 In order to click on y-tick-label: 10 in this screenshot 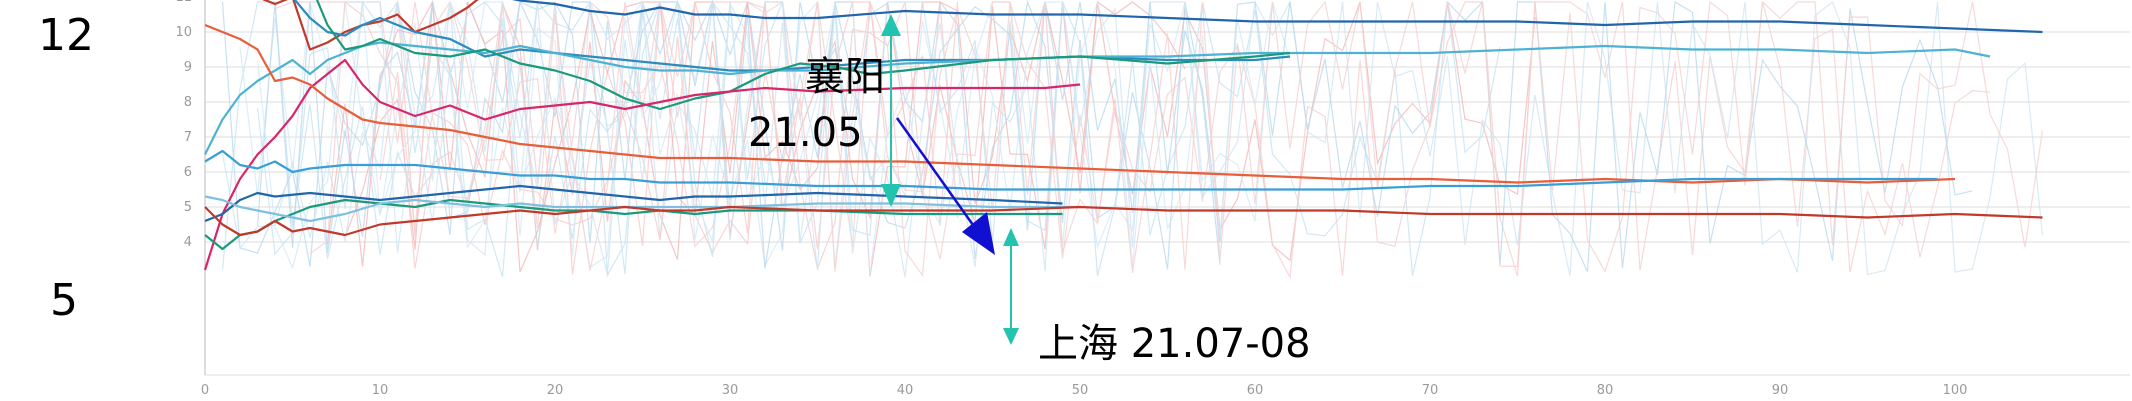, I will do `click(183, 32)`.